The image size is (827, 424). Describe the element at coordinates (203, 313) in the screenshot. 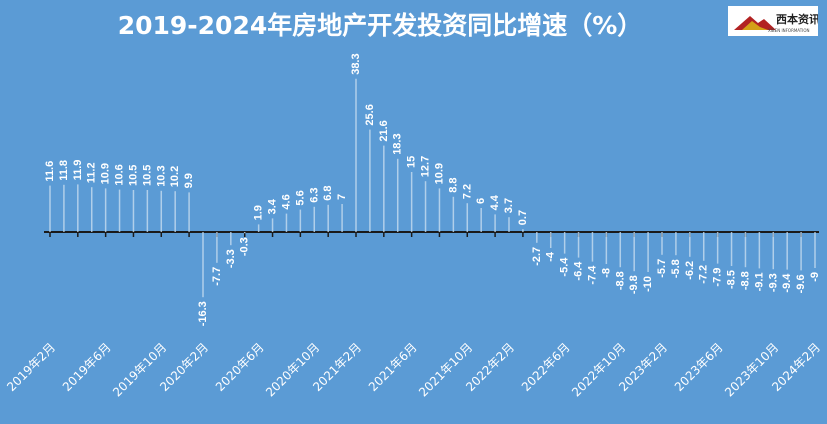

I see `data-label: -16.3` at that location.